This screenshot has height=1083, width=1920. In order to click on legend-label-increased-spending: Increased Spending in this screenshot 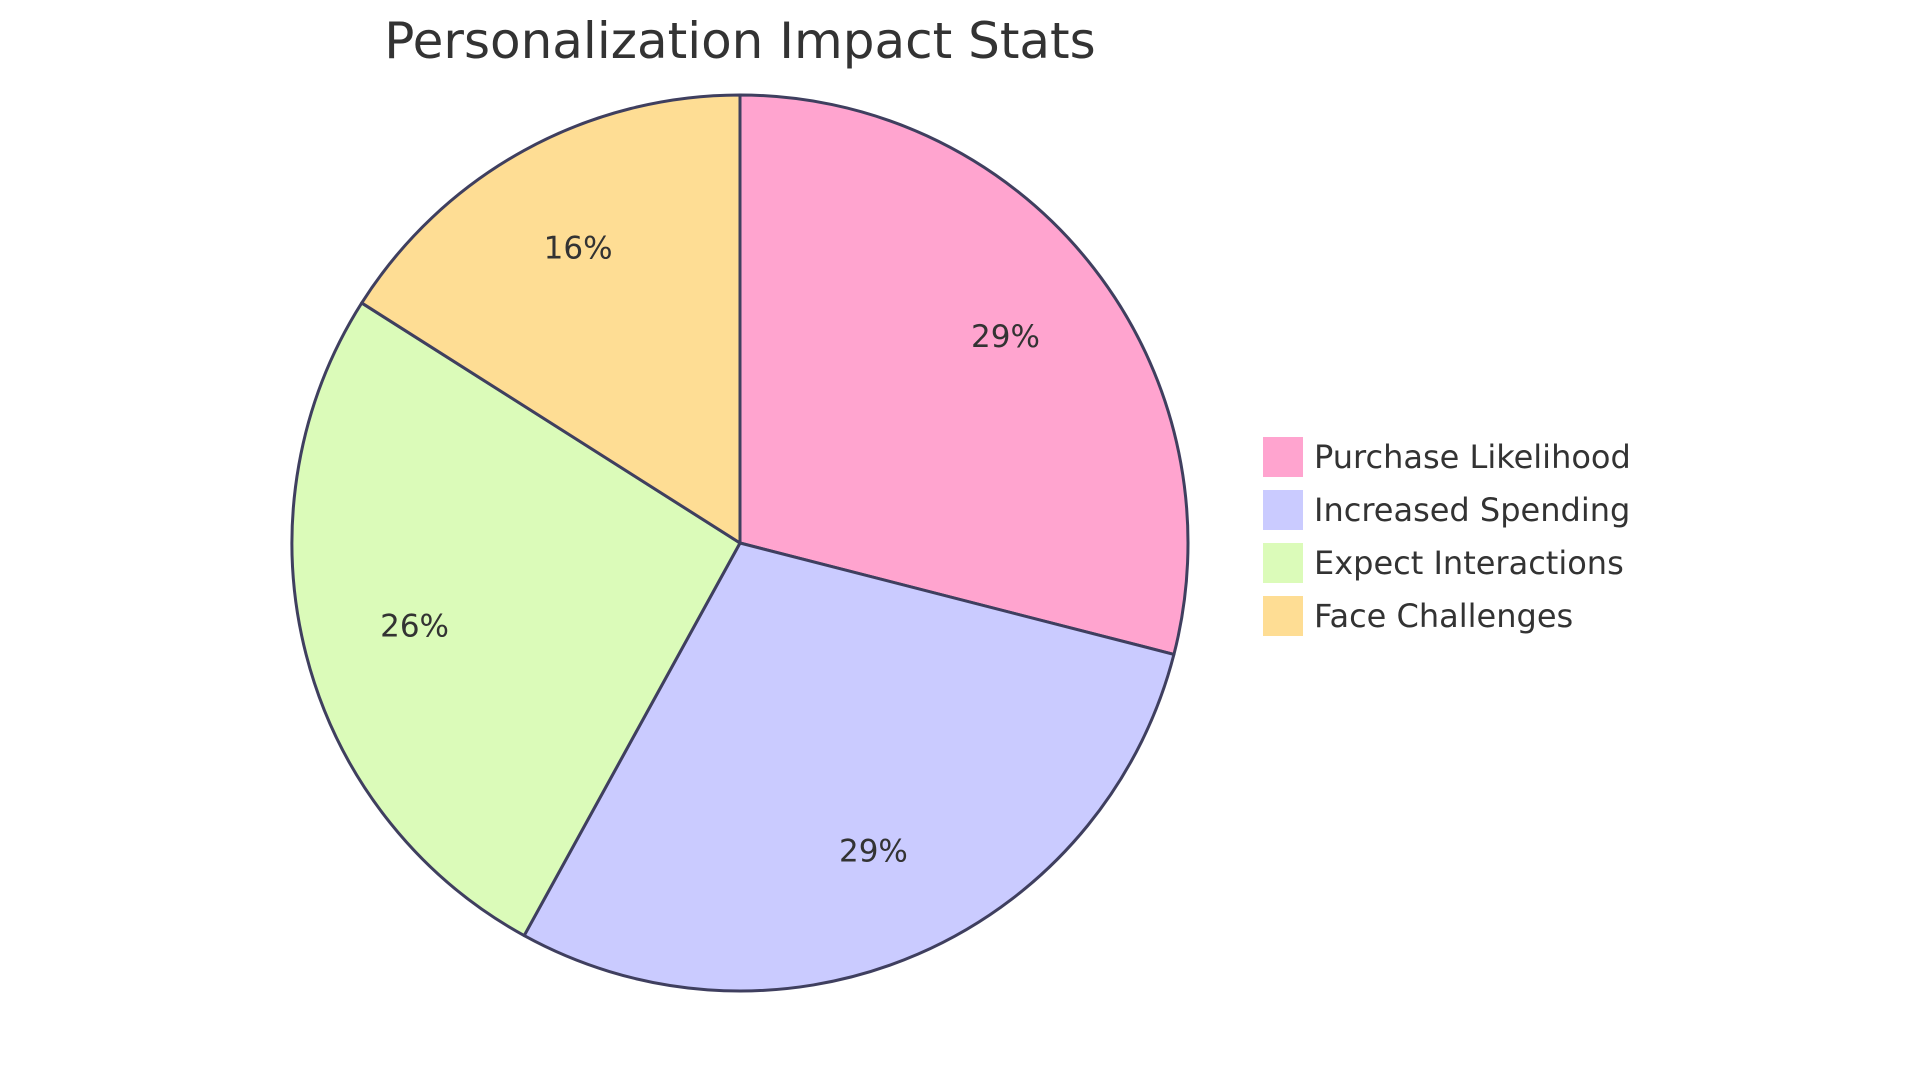, I will do `click(1472, 510)`.